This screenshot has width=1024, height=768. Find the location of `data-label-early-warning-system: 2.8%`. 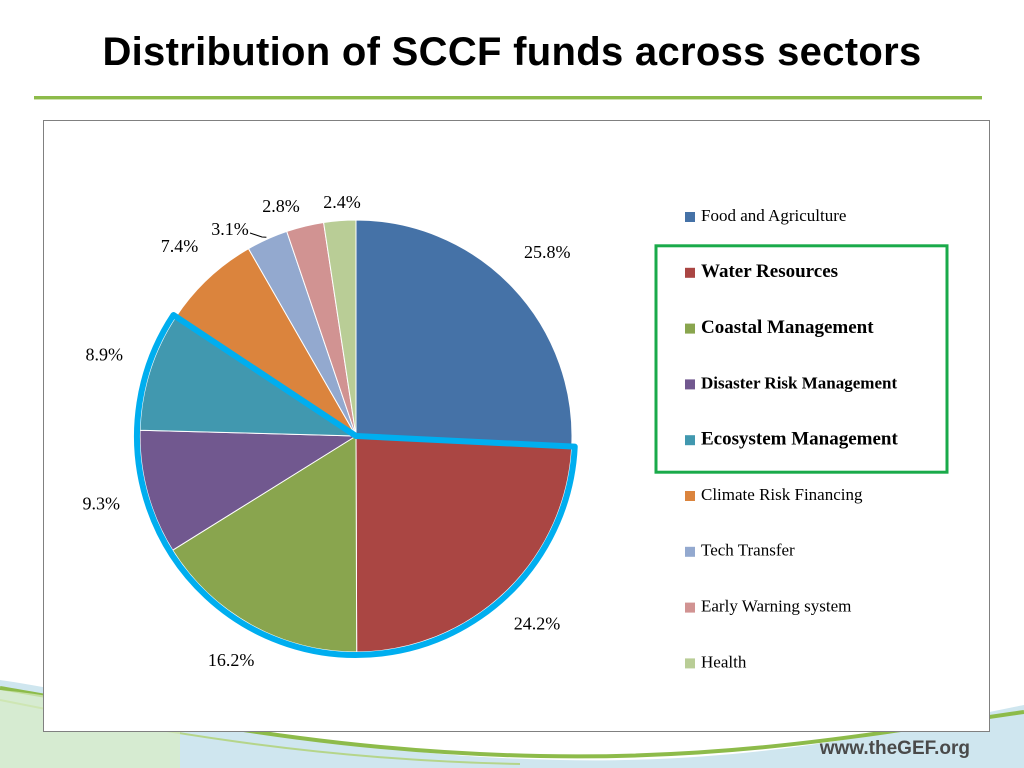

data-label-early-warning-system: 2.8% is located at coordinates (281, 206).